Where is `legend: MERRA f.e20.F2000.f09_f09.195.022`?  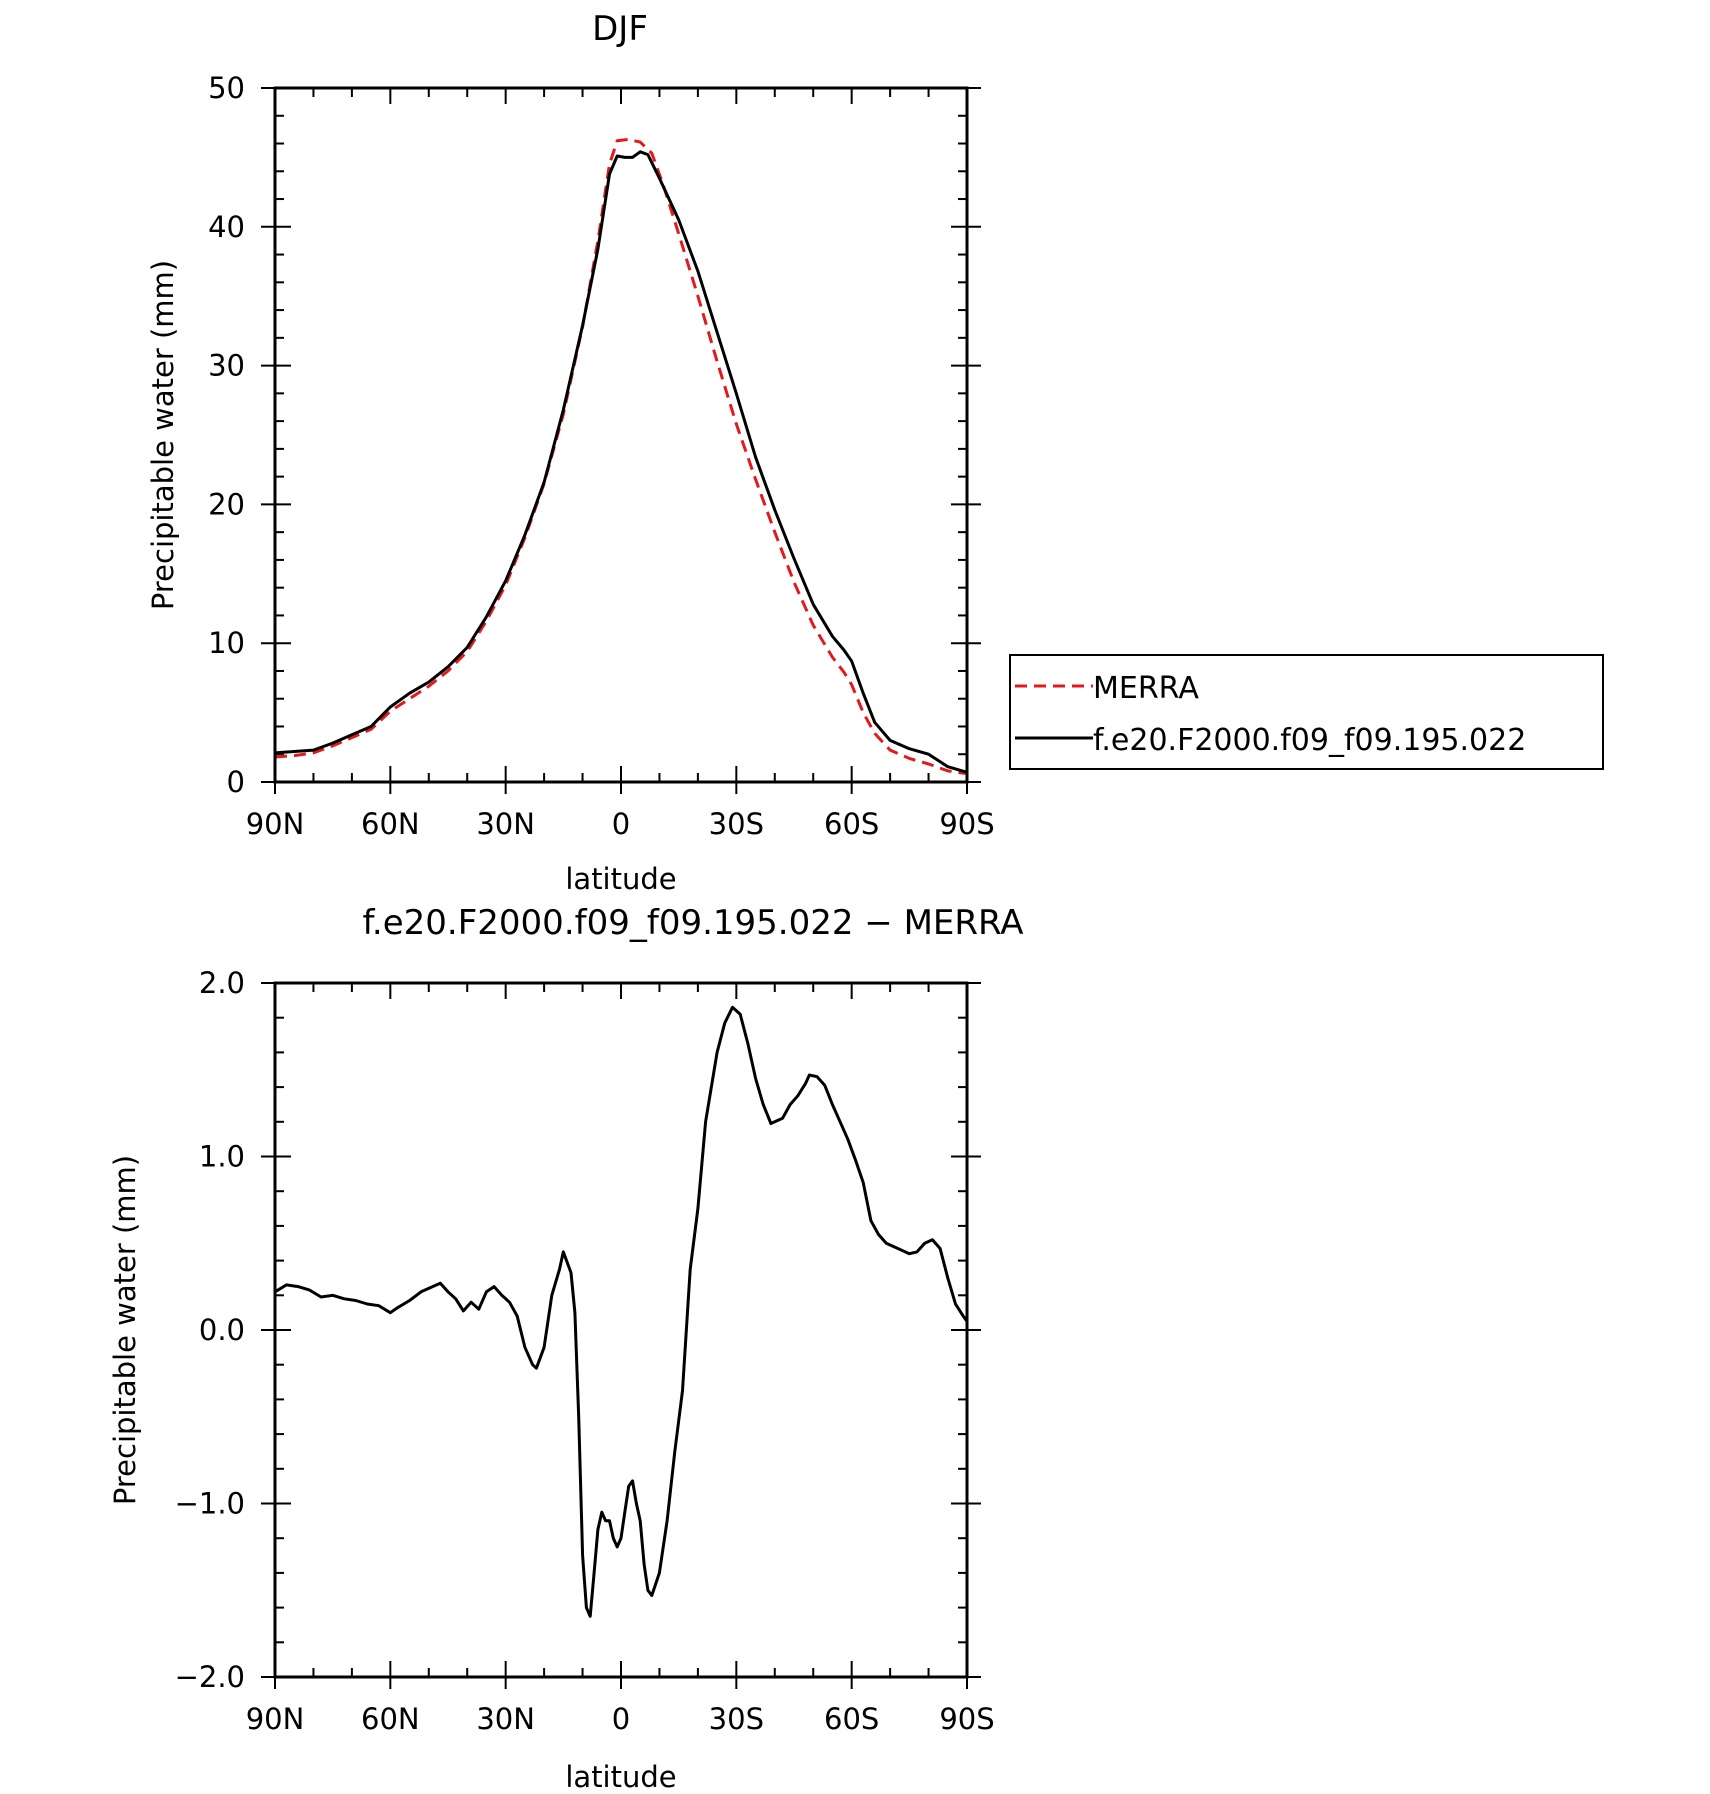 legend: MERRA f.e20.F2000.f09_f09.195.022 is located at coordinates (1306, 712).